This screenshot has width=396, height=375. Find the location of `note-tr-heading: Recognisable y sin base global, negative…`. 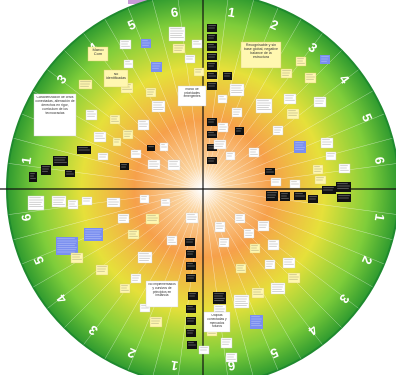

note-tr-heading: Recognisable y sin base global, negative… is located at coordinates (261, 55).